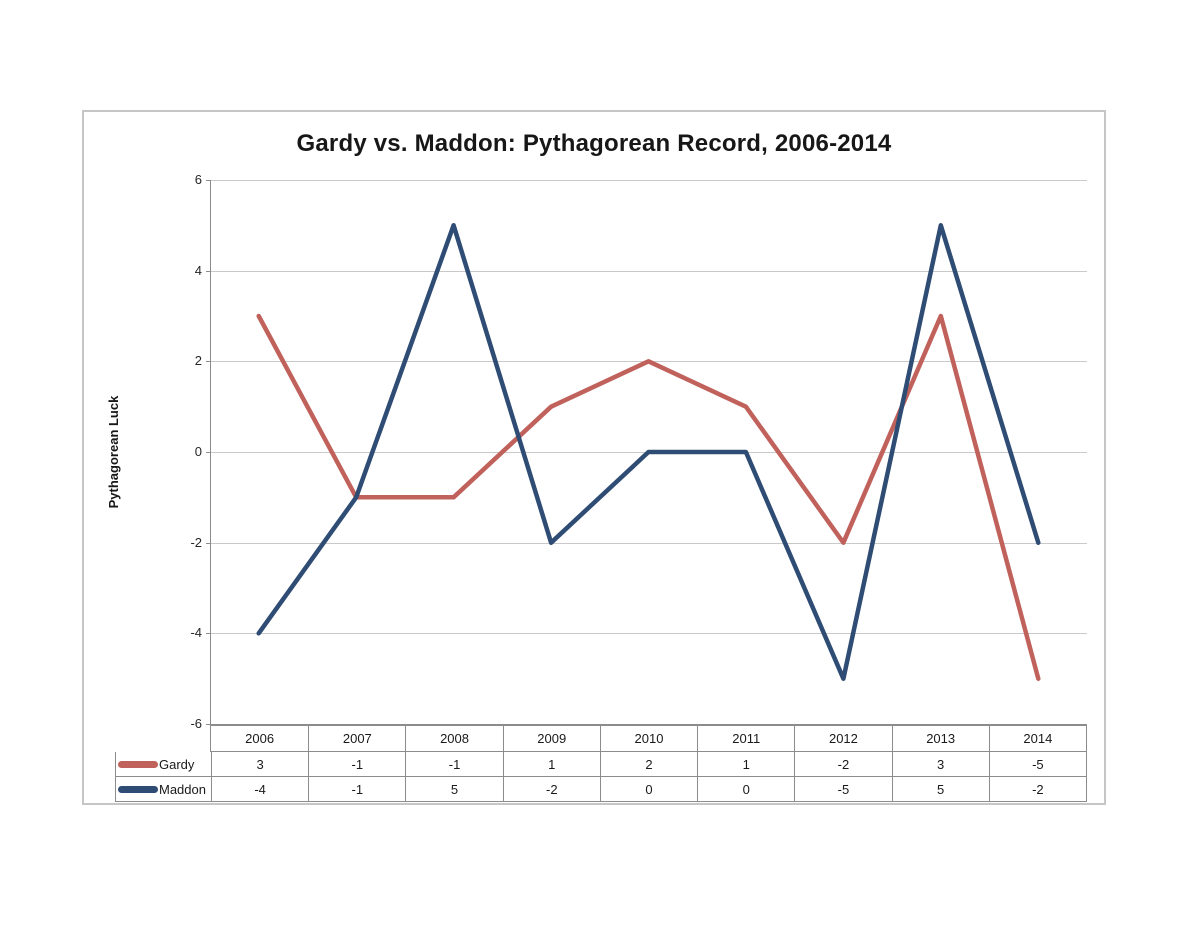 The height and width of the screenshot is (928, 1200). I want to click on legend-item-gardy: Gardy, so click(163, 764).